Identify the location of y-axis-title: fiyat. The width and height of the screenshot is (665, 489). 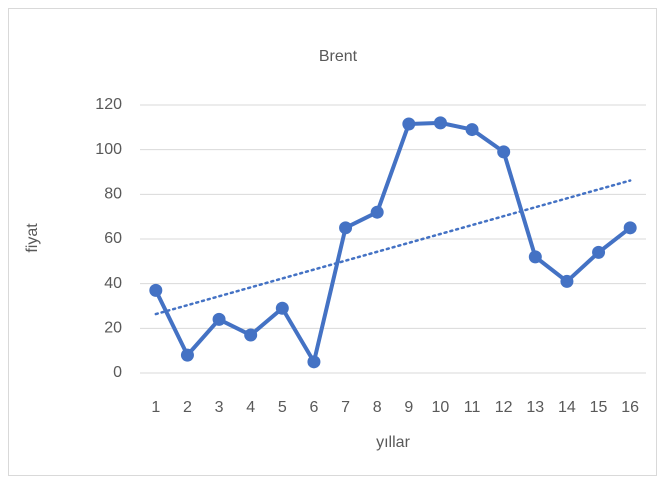
(32, 238).